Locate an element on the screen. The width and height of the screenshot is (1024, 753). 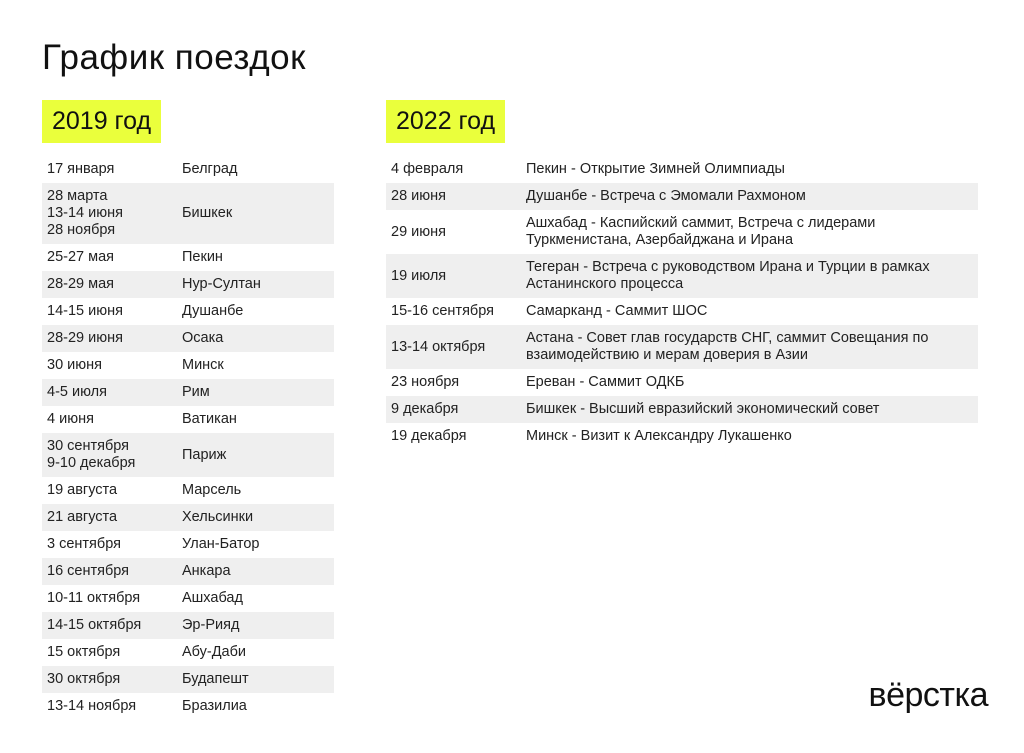
table-row: 15 октября Абу-Даби is located at coordinates (188, 652).